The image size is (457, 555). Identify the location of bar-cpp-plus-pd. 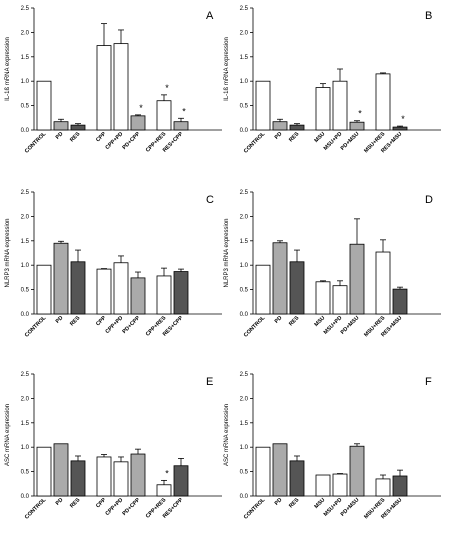
(121, 87).